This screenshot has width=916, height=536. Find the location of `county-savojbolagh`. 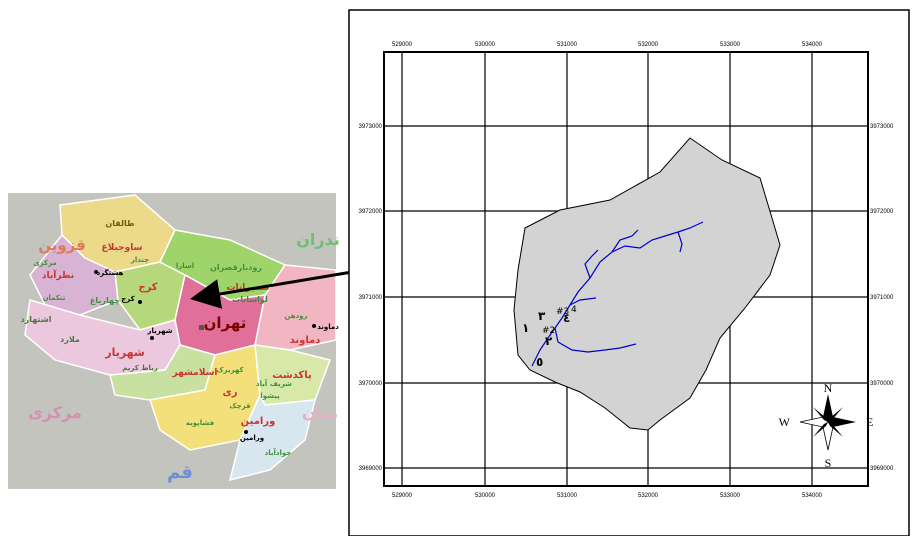

county-savojbolagh is located at coordinates (74, 274).